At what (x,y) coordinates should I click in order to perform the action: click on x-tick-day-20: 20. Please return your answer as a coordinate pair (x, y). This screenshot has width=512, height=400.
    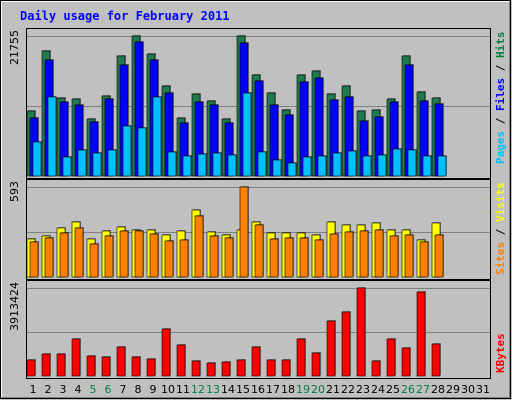
    Looking at the image, I should click on (318, 389).